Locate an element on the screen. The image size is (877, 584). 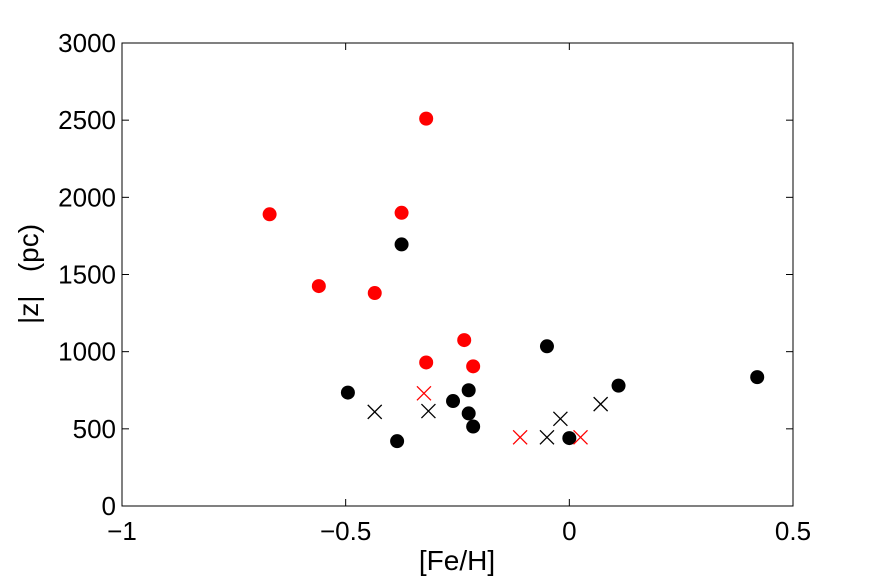
y-tick-labels: 0 500 1000 1500 2000 2500 3000 is located at coordinates (87, 274).